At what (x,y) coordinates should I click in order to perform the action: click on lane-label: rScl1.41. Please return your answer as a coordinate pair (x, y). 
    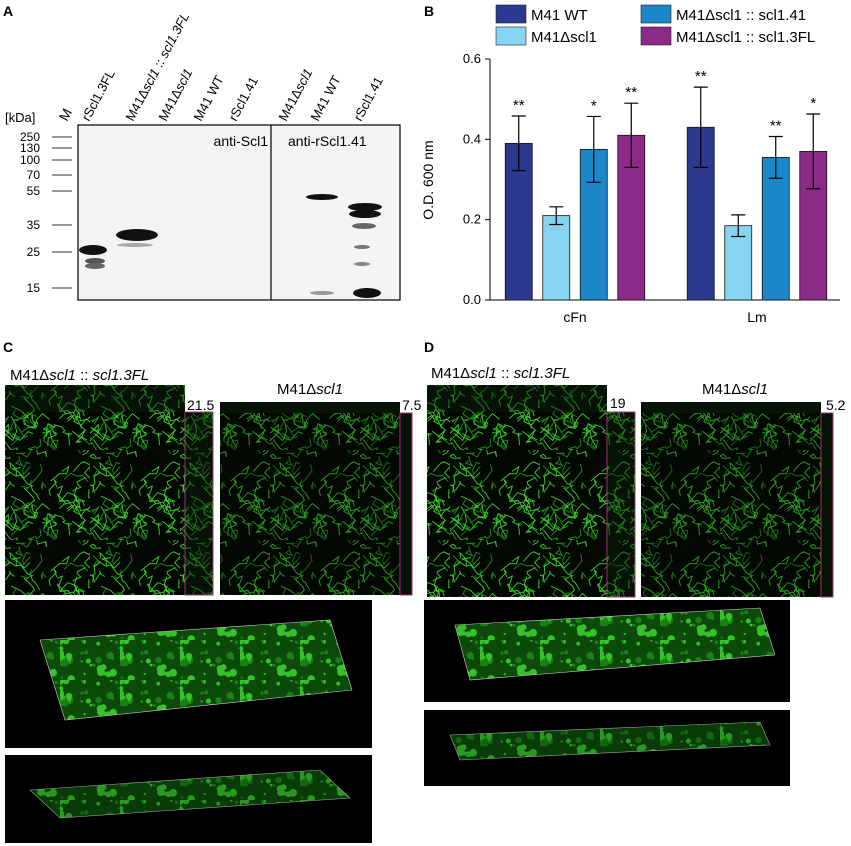
    Looking at the image, I should click on (368, 98).